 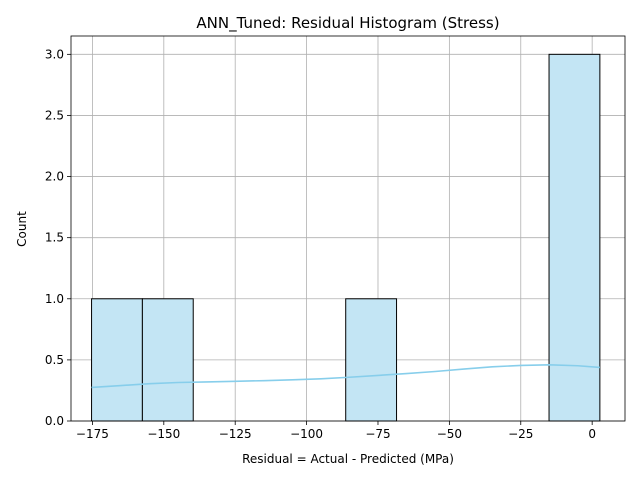 I want to click on y-tick-label: 0.0, so click(x=54, y=421).